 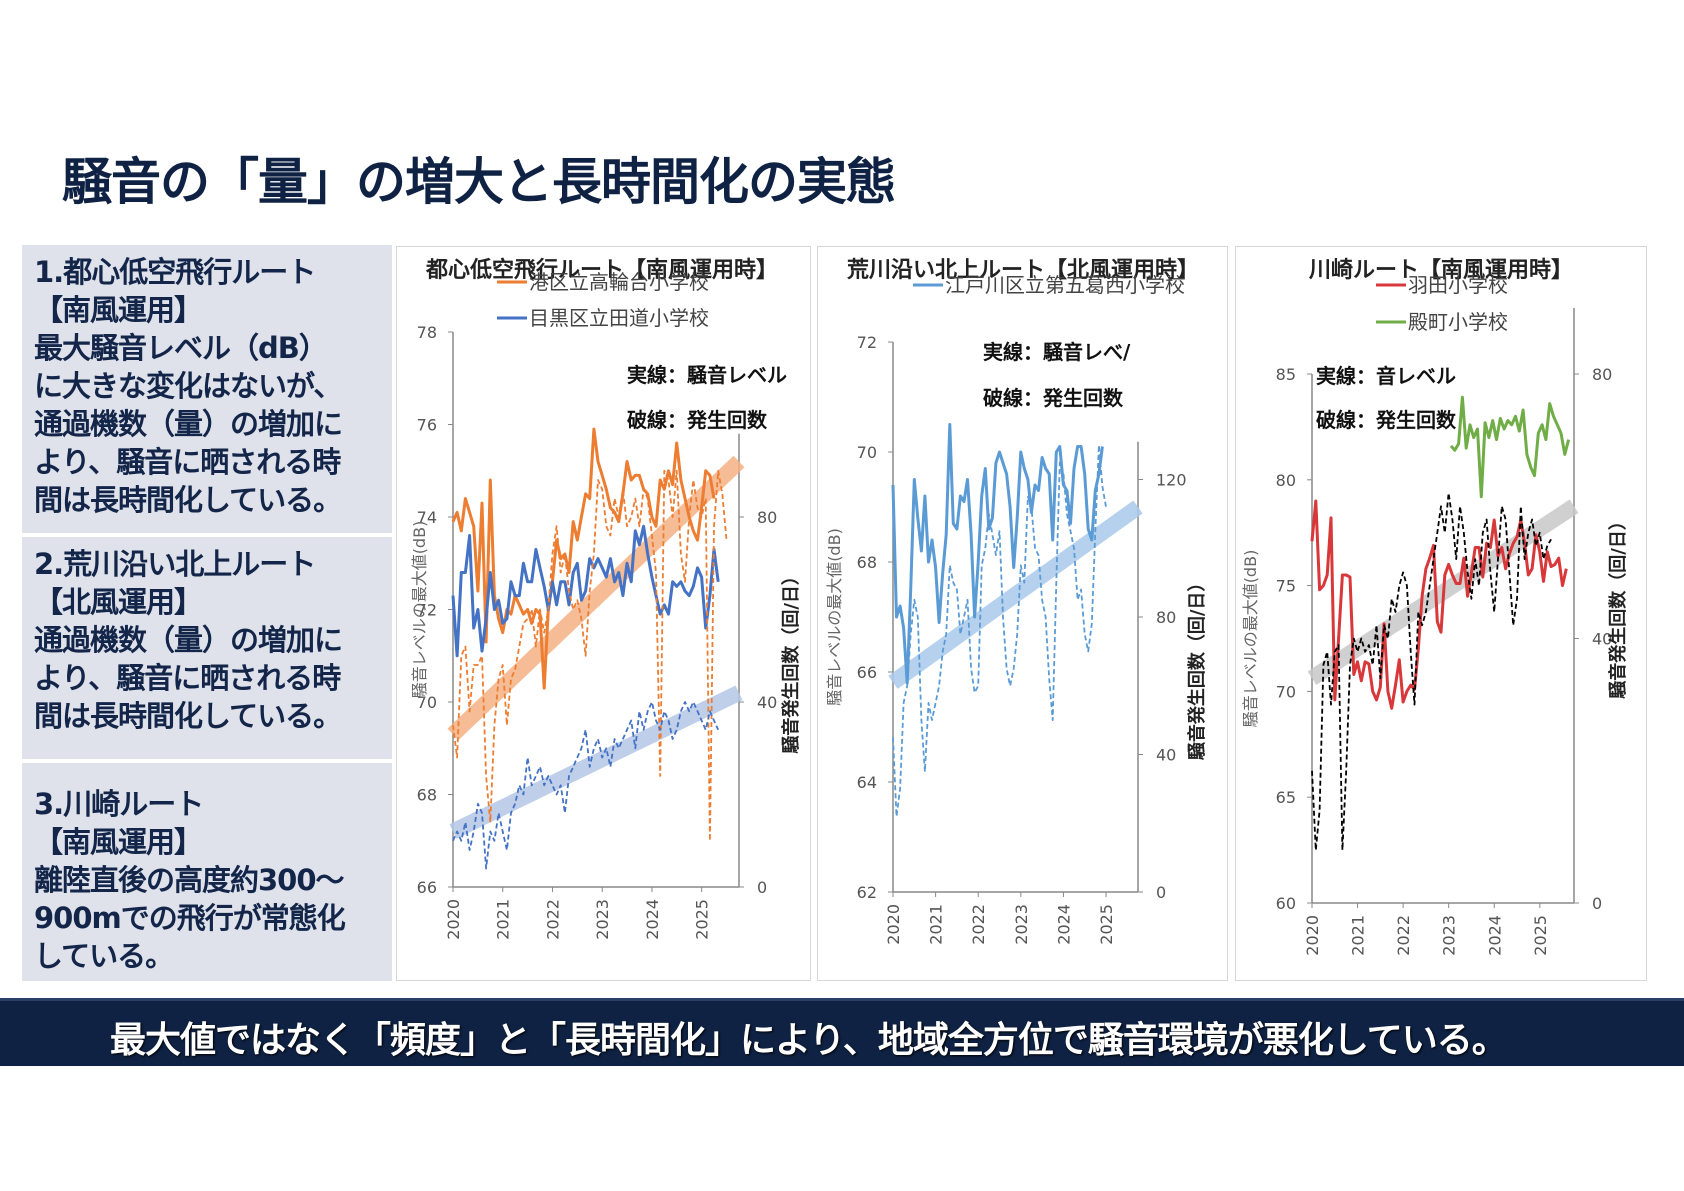 What do you see at coordinates (867, 782) in the screenshot?
I see `y-tick-label: 64` at bounding box center [867, 782].